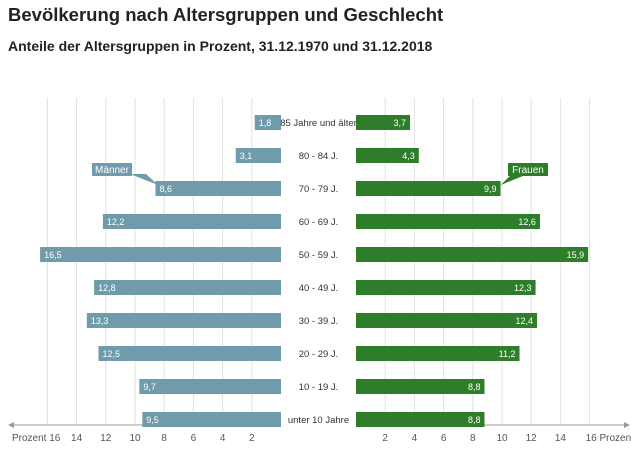 The height and width of the screenshot is (457, 631). Describe the element at coordinates (246, 156) in the screenshot. I see `data-label-maenner: 3,1` at that location.